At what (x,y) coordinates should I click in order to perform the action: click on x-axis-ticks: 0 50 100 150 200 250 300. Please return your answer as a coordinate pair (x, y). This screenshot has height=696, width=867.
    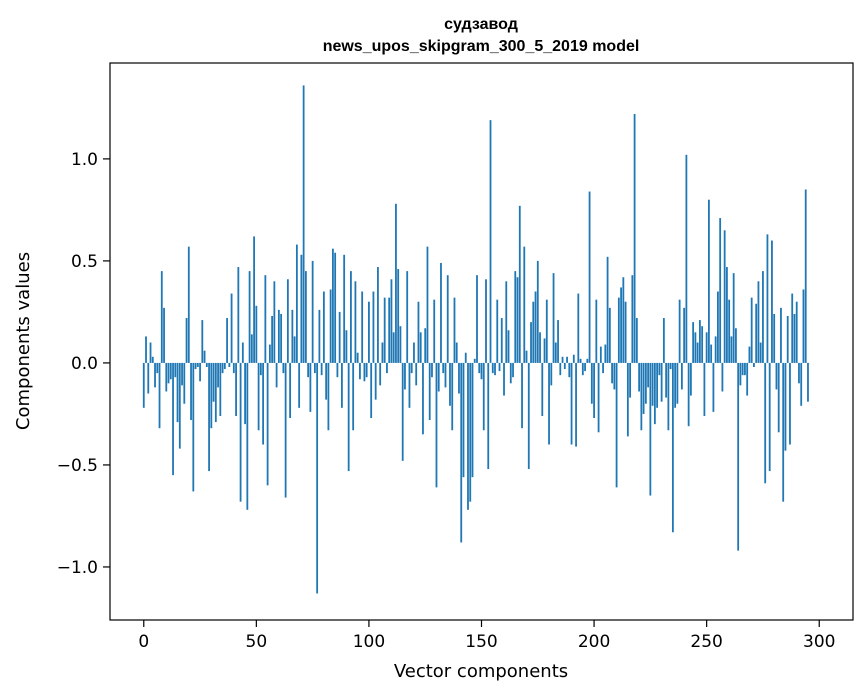
    Looking at the image, I should click on (486, 636).